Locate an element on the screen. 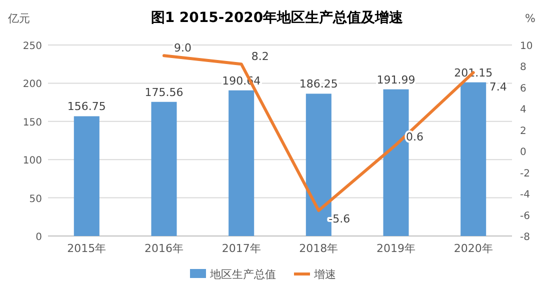 The image size is (554, 298). y2-tick-label: 2 is located at coordinates (523, 131).